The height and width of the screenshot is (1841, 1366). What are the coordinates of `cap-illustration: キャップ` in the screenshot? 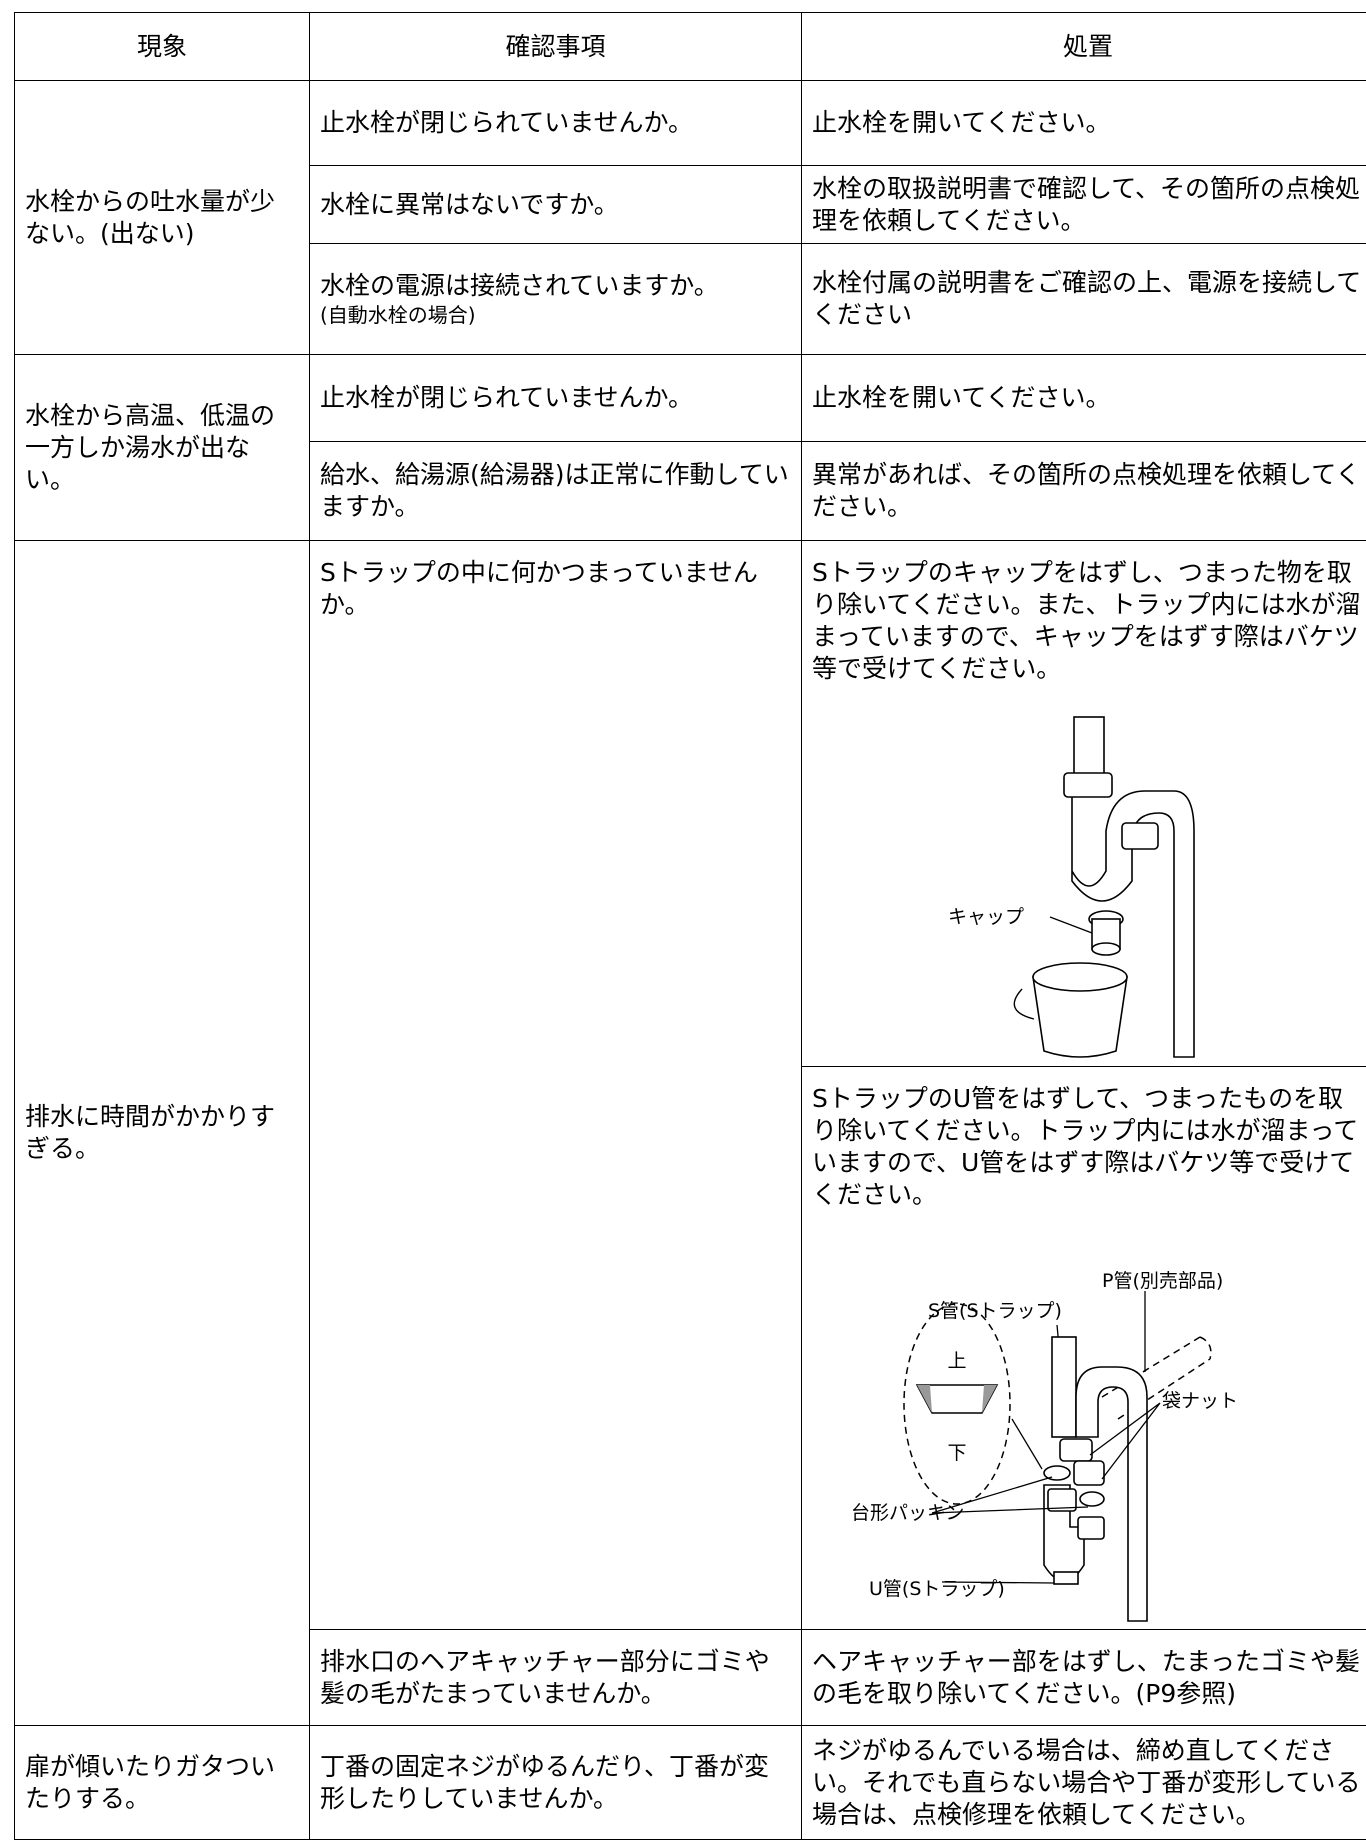 It's located at (1071, 887).